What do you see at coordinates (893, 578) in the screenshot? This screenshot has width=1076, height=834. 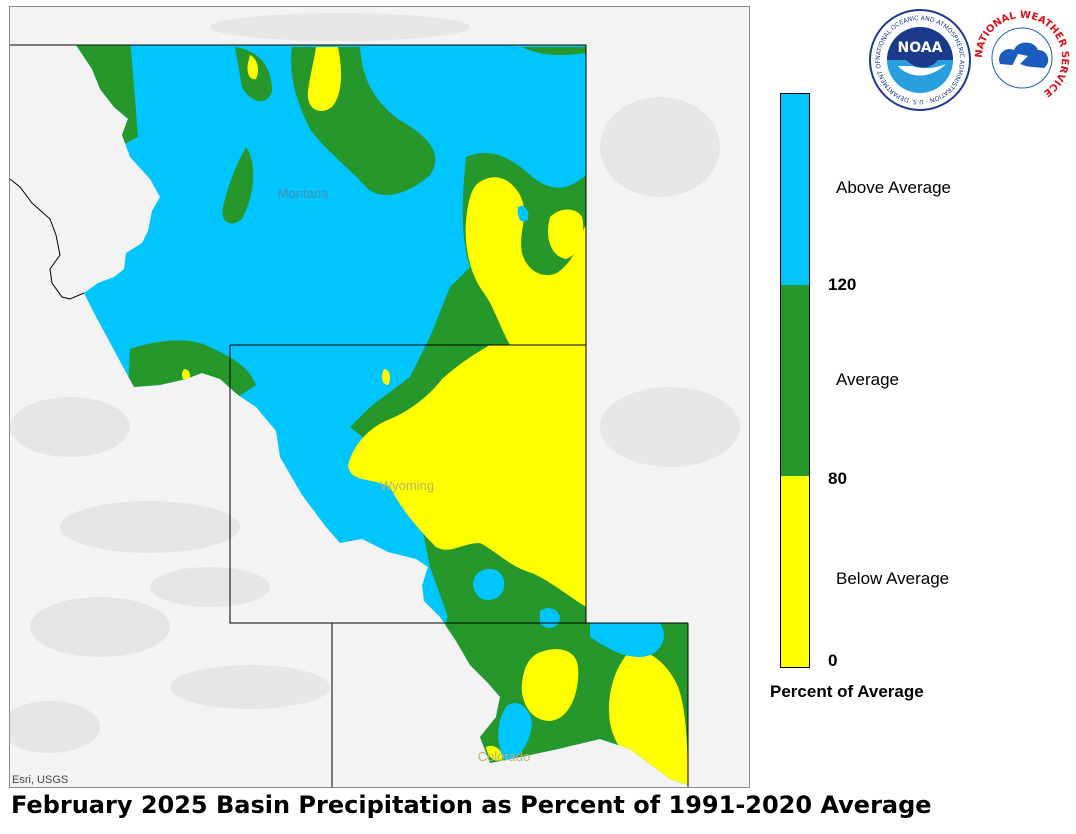 I see `legend-label-below-average: Below Average` at bounding box center [893, 578].